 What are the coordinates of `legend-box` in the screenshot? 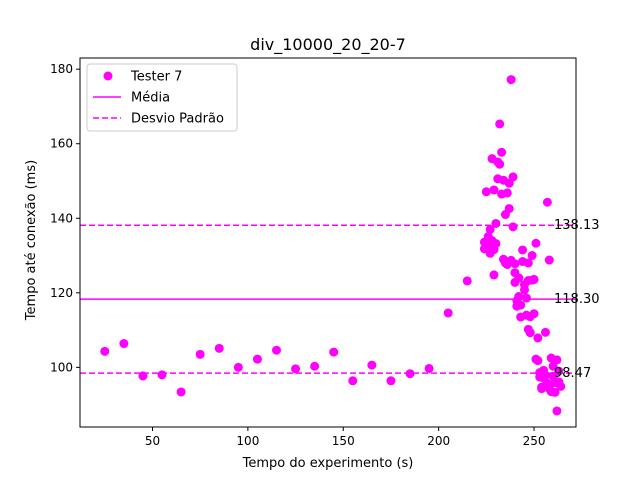 It's located at (162, 97).